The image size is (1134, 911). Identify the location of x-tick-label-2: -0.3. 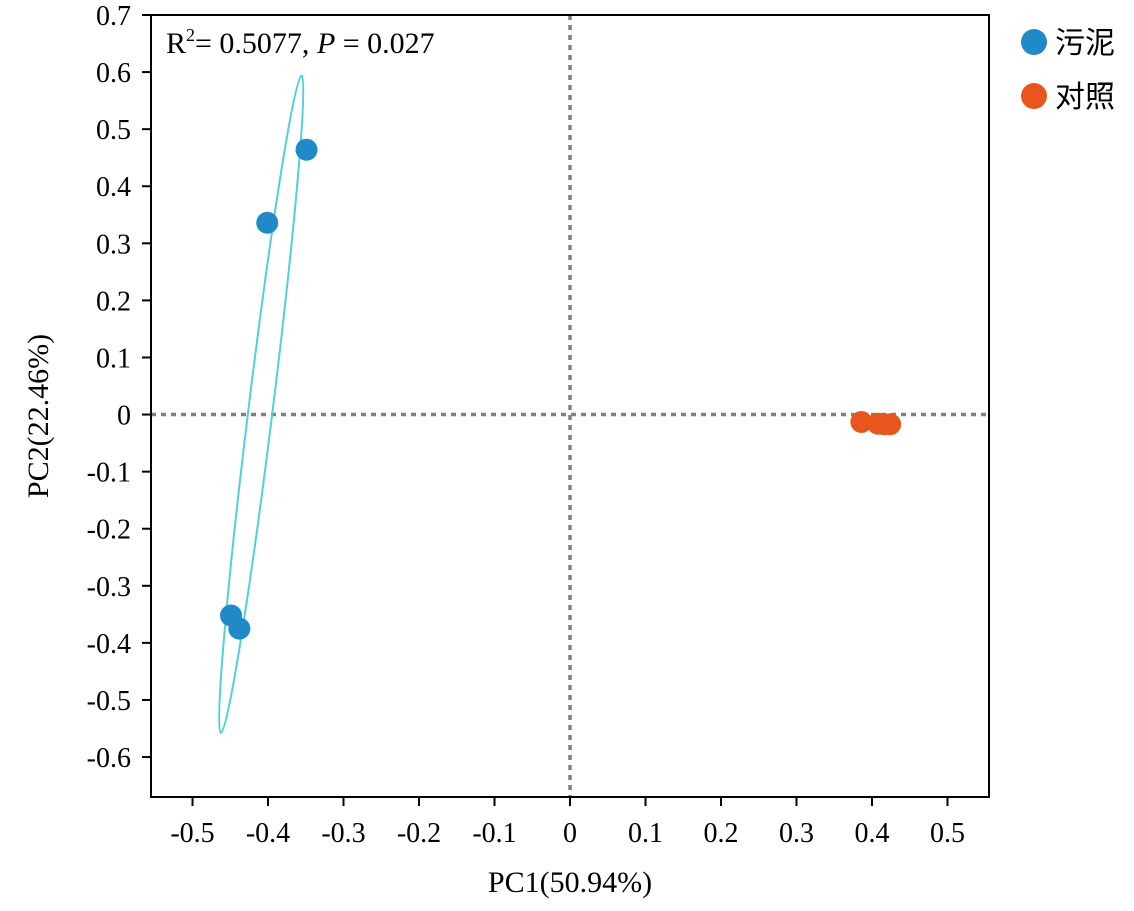
(343, 833).